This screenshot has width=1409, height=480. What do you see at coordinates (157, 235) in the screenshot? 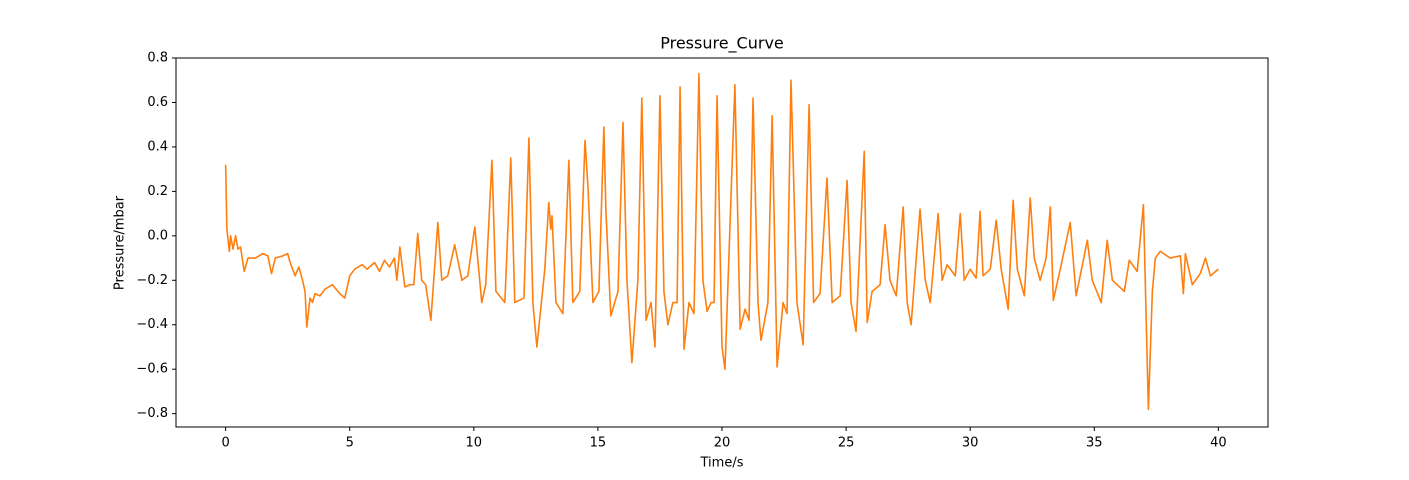
I see `y-tick-label: 0.0` at bounding box center [157, 235].